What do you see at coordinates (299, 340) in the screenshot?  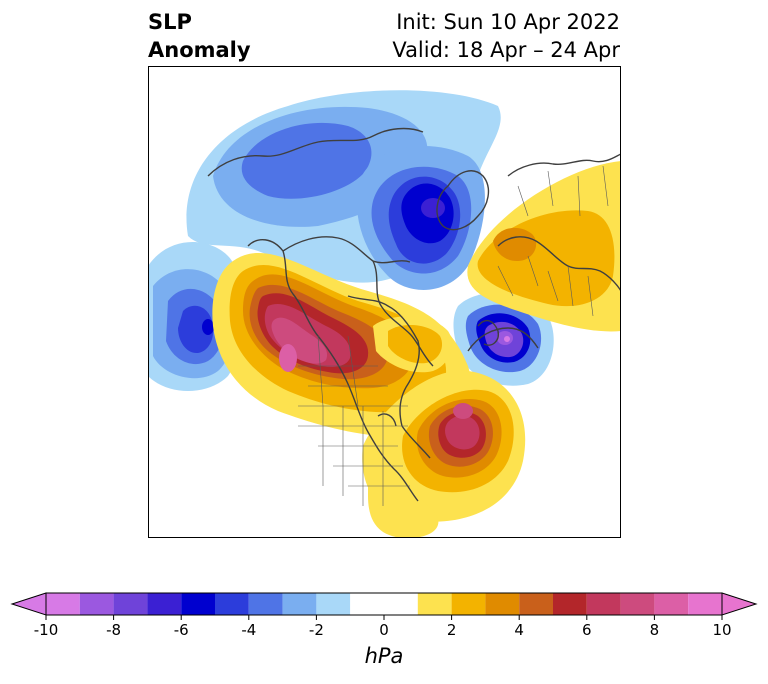 I see `wna-high-ring7` at bounding box center [299, 340].